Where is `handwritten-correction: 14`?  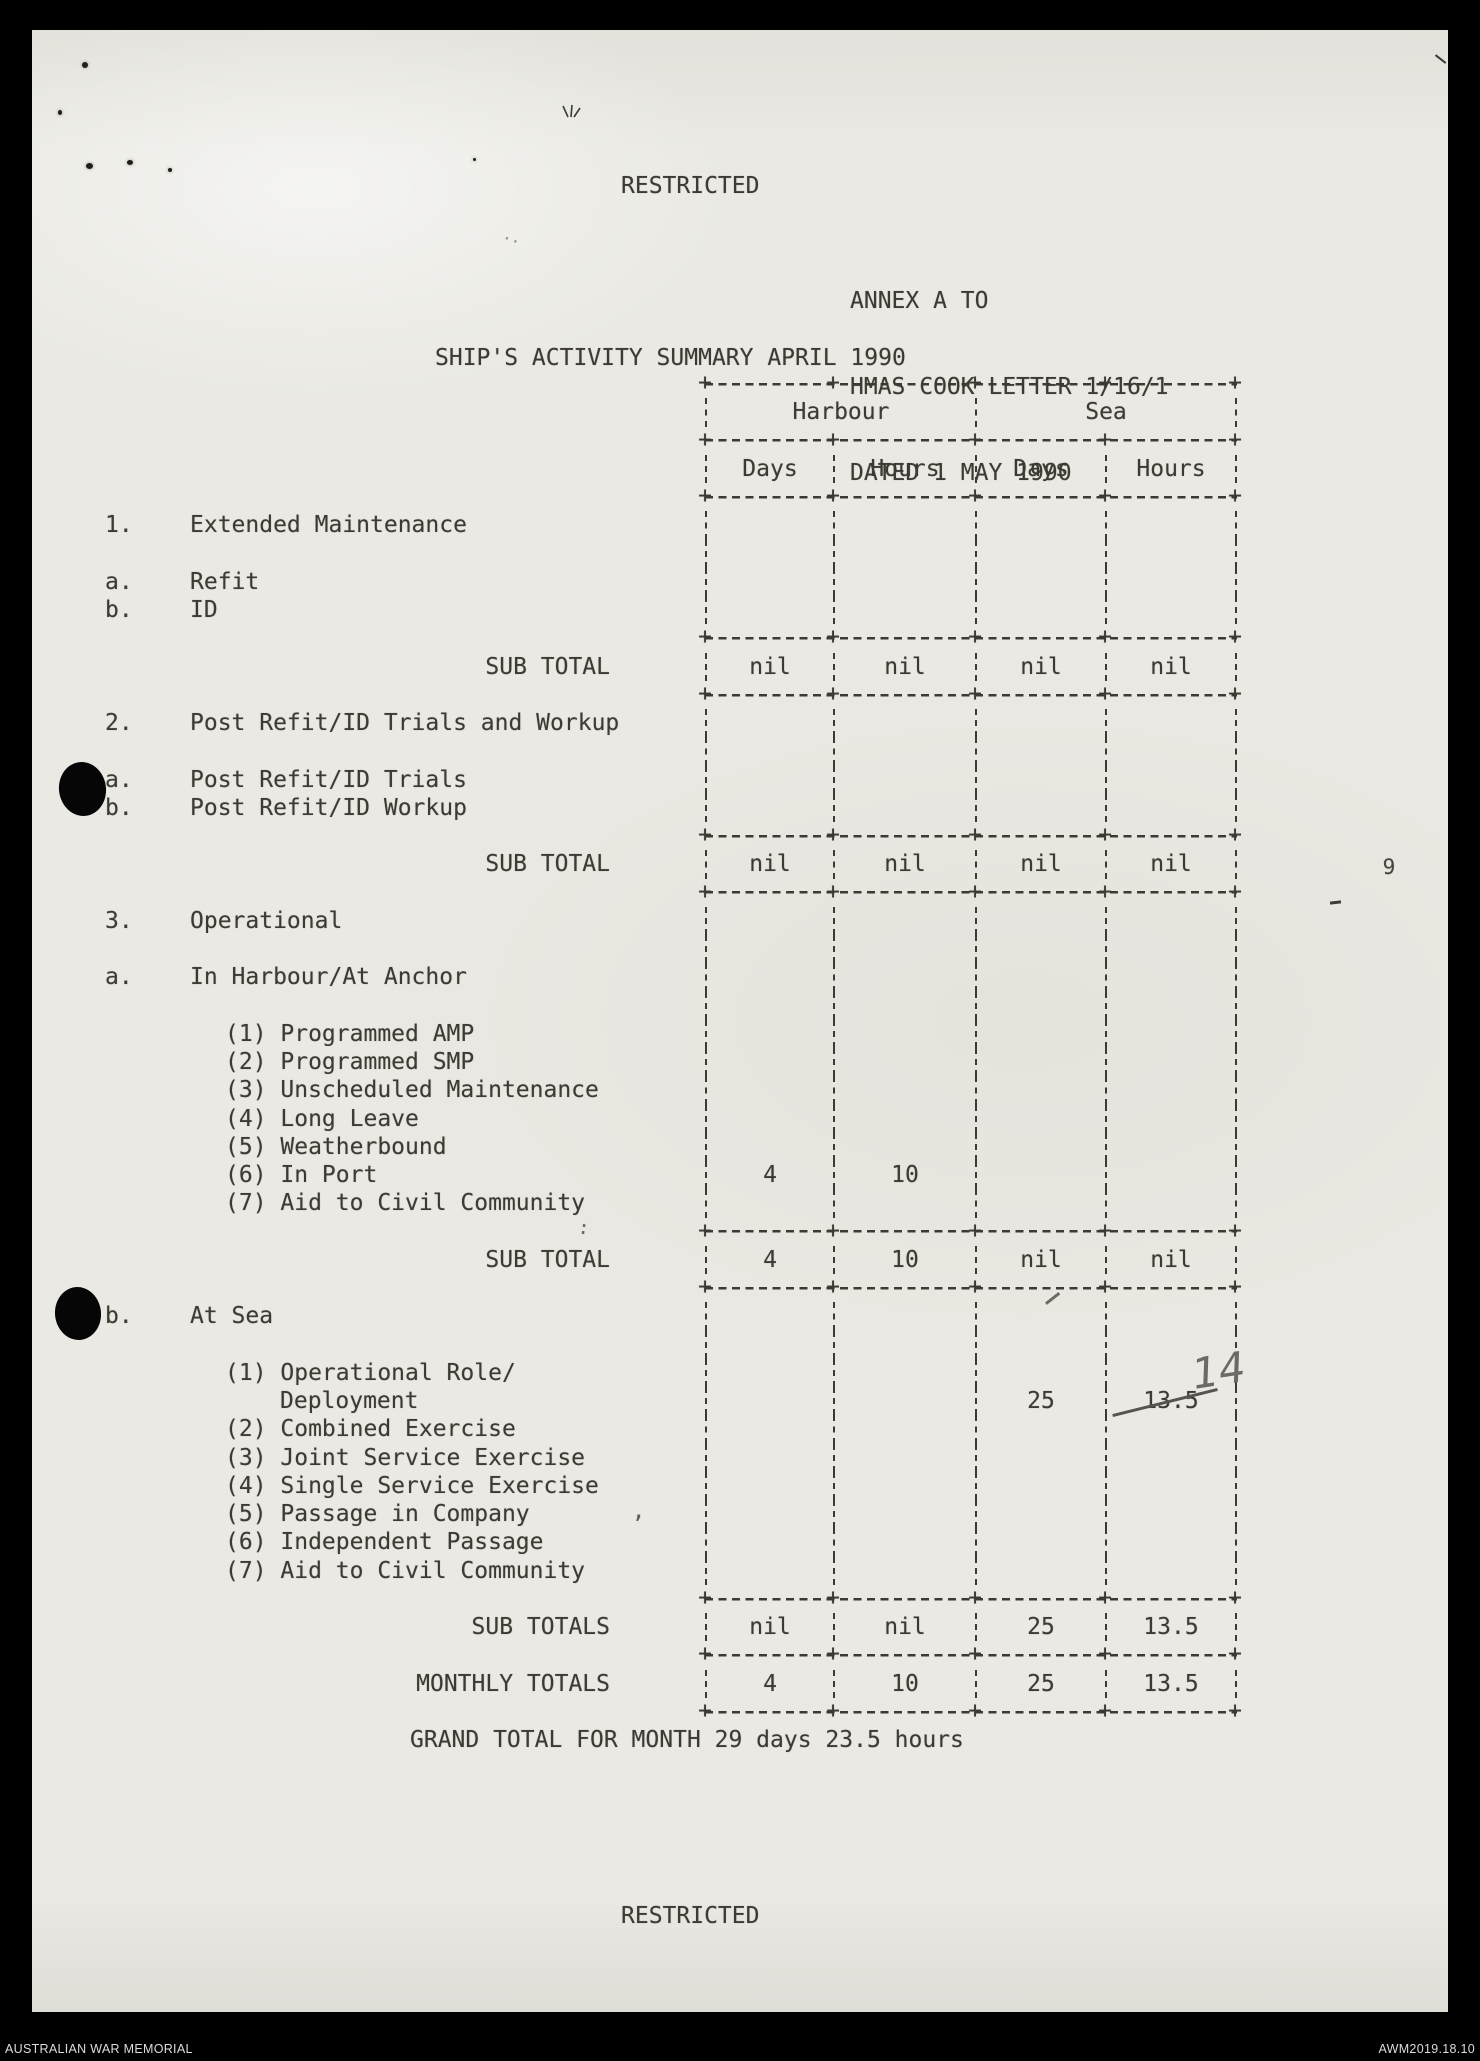
handwritten-correction: 14 is located at coordinates (1218, 1370).